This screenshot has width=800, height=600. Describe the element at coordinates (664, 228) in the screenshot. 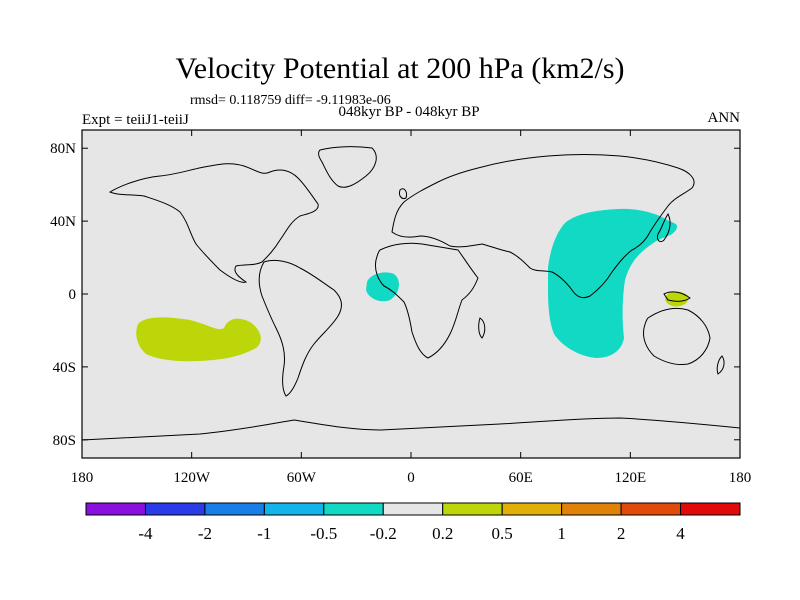

I see `coastline-japan` at that location.